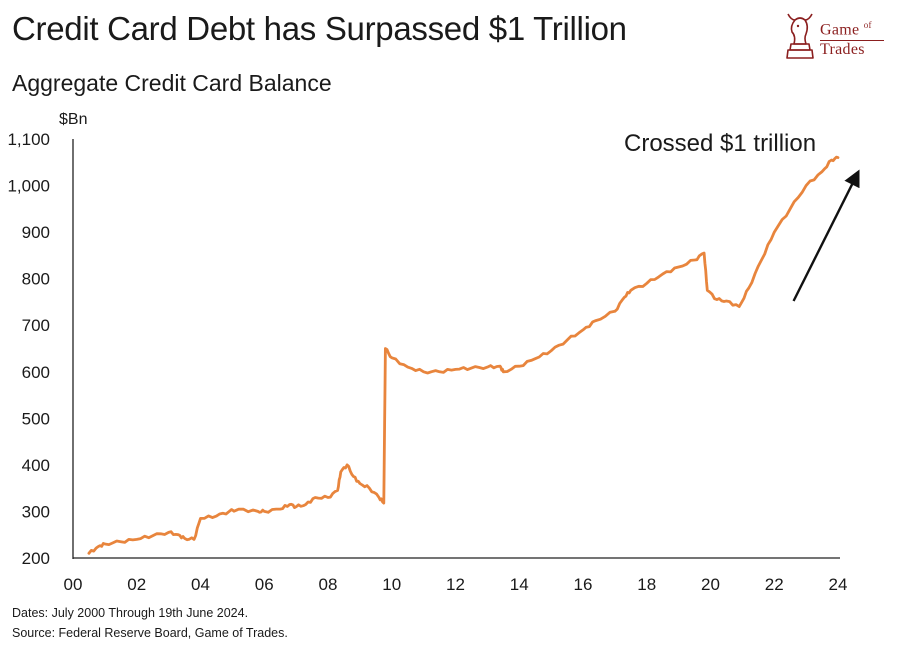  I want to click on x-tick-label: 16, so click(583, 584).